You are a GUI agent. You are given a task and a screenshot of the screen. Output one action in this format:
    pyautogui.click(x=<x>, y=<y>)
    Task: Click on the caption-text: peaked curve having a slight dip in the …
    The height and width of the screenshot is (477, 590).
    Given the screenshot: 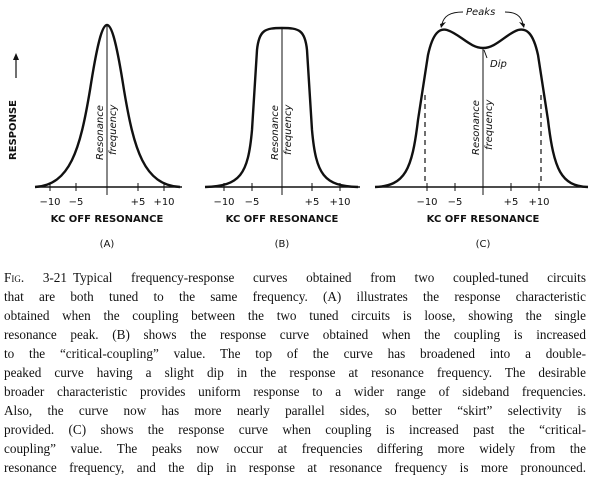 What is the action you would take?
    pyautogui.click(x=295, y=372)
    